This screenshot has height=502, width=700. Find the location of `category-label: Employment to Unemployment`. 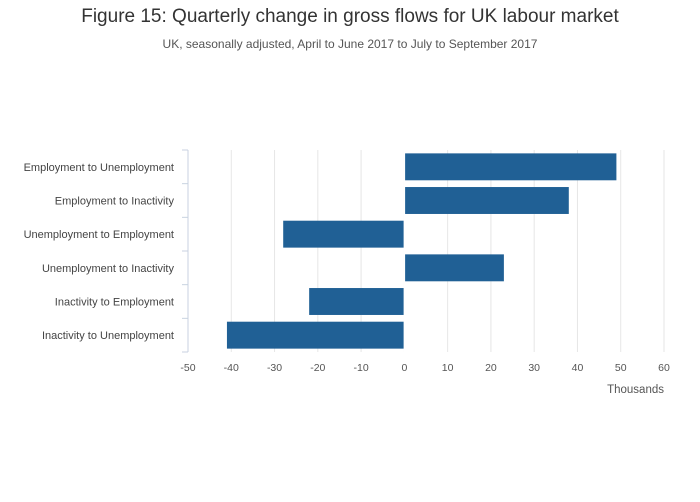

category-label: Employment to Unemployment is located at coordinates (99, 168).